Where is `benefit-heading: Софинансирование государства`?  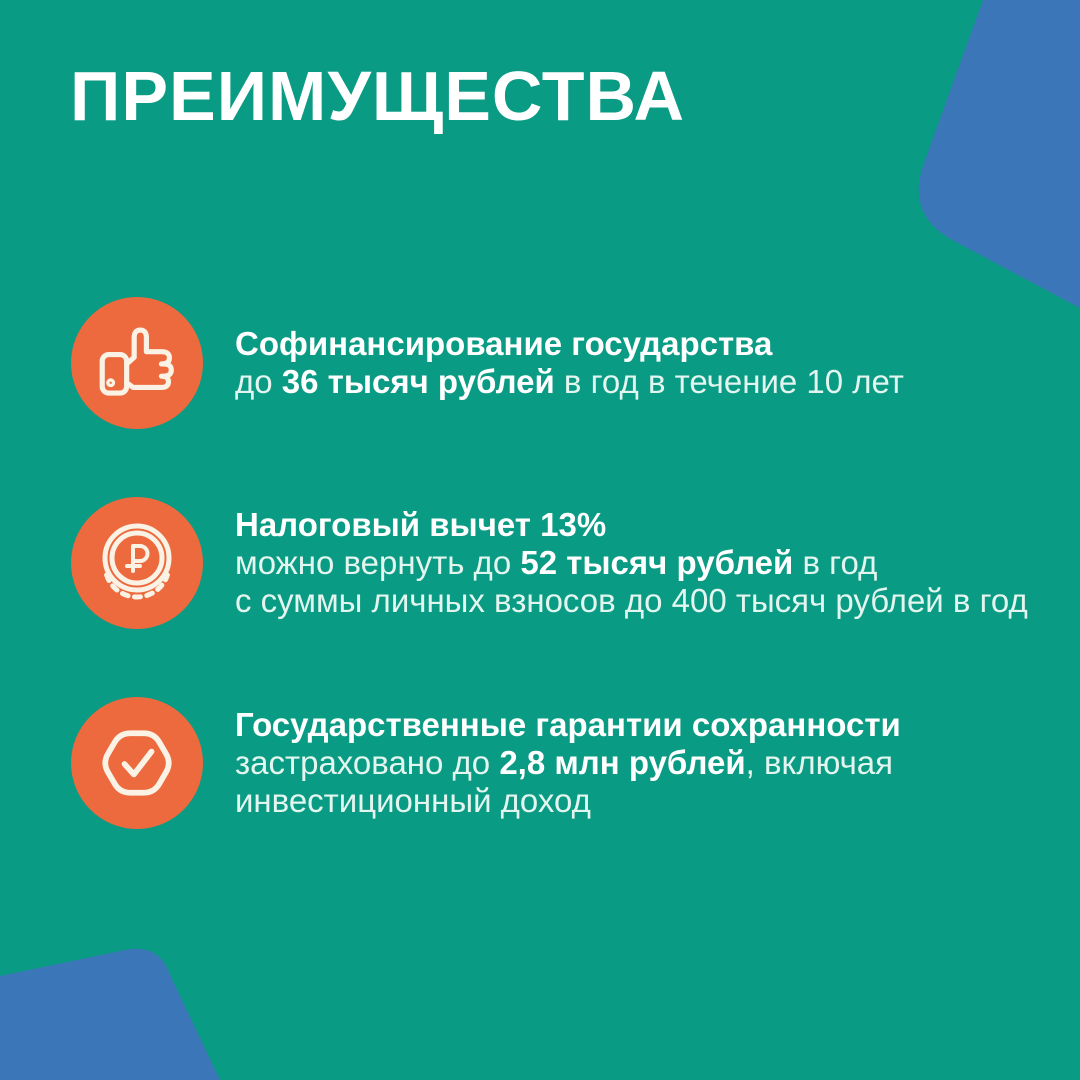
benefit-heading: Софинансирование государства is located at coordinates (504, 343).